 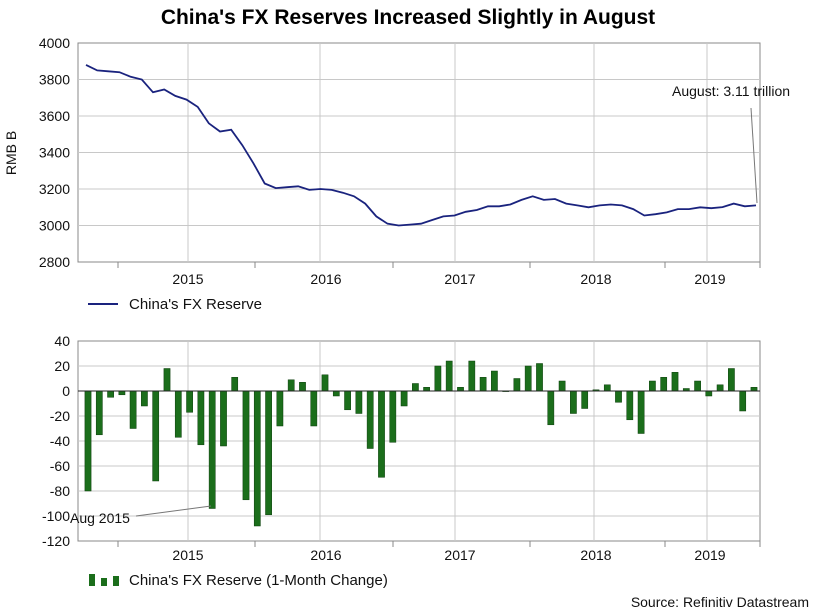 I want to click on bottom-y-tick-label: -20, so click(x=60, y=416).